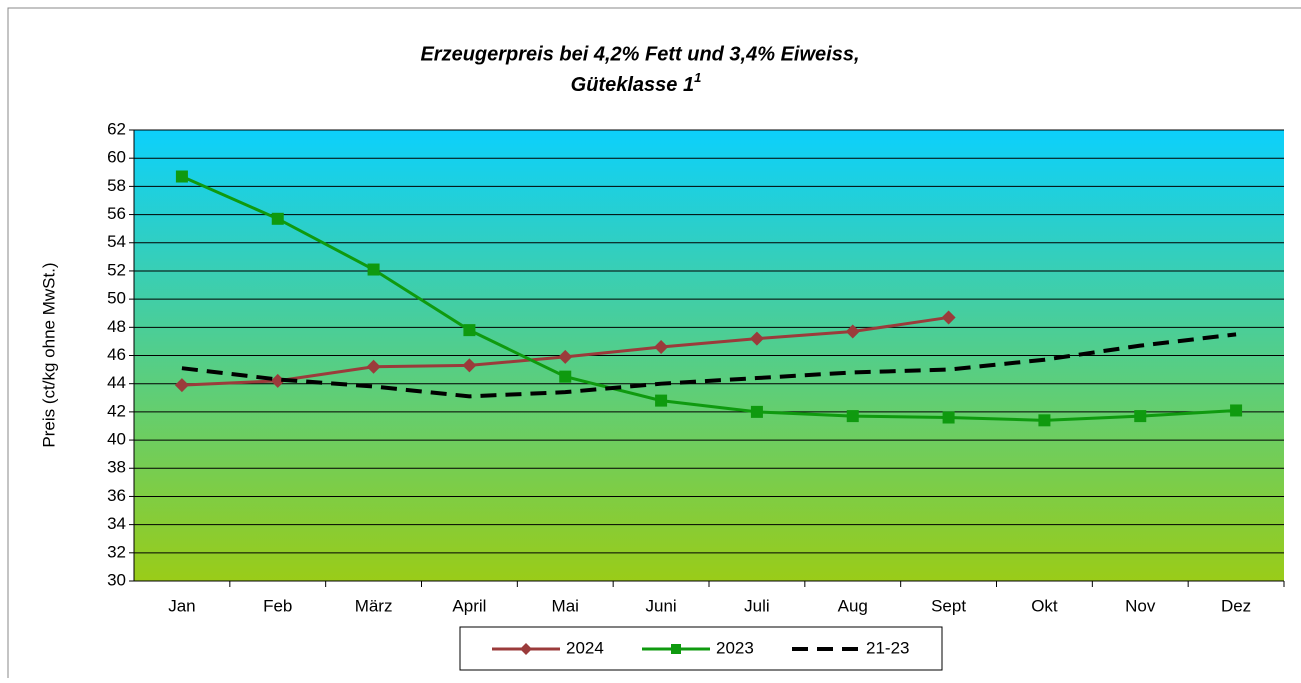 The image size is (1301, 683). I want to click on x-tick-label: Sept, so click(948, 605).